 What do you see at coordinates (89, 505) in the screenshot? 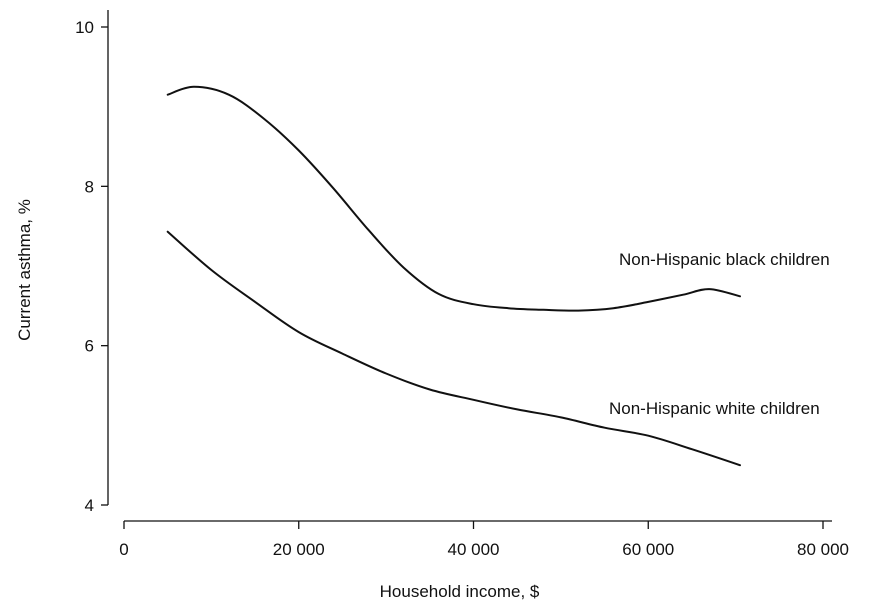
I see `y-tick-label: 4` at bounding box center [89, 505].